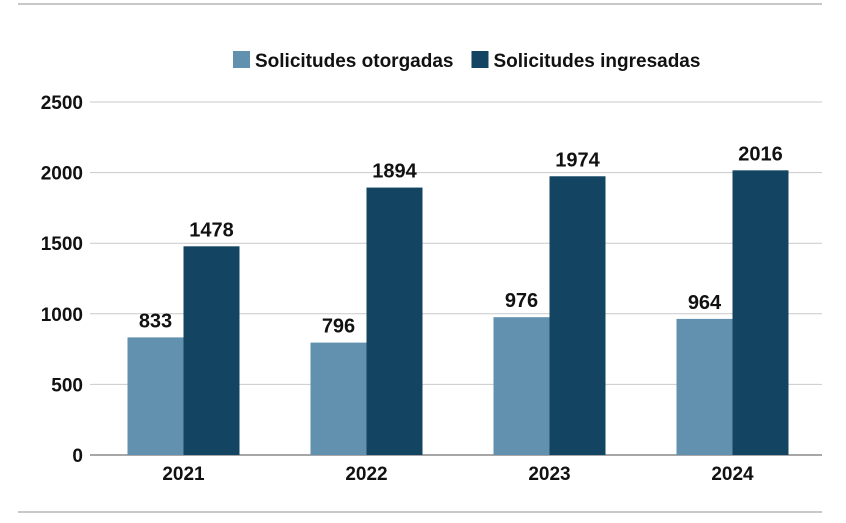 This screenshot has height=523, width=846. Describe the element at coordinates (577, 160) in the screenshot. I see `data-label: 1974` at that location.